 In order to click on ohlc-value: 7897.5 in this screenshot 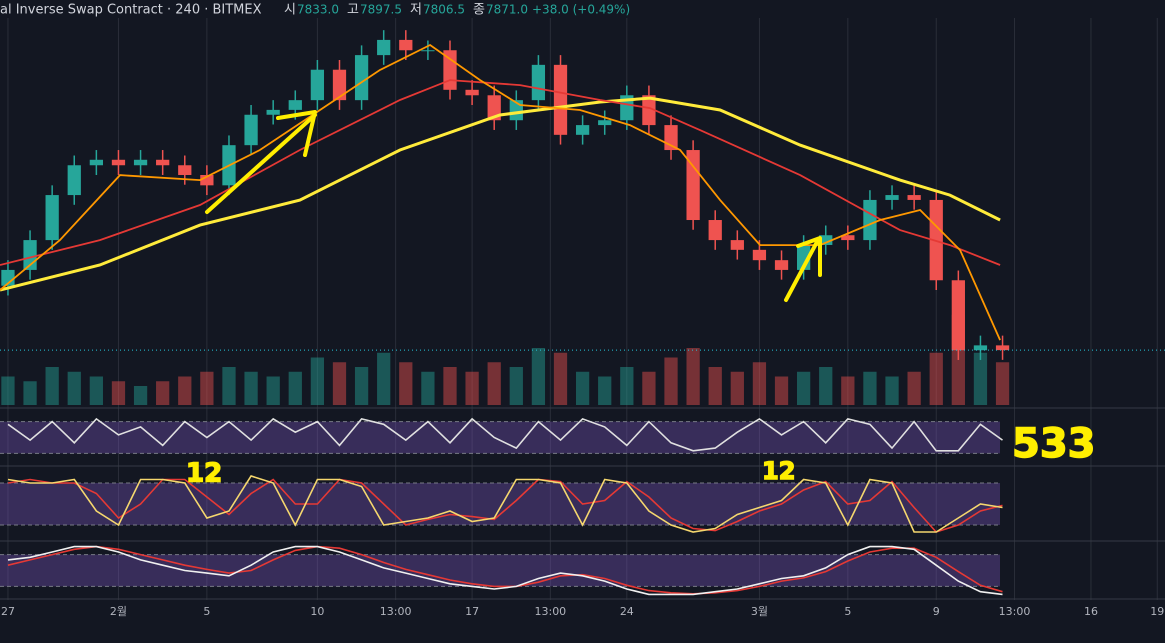, I will do `click(381, 10)`.